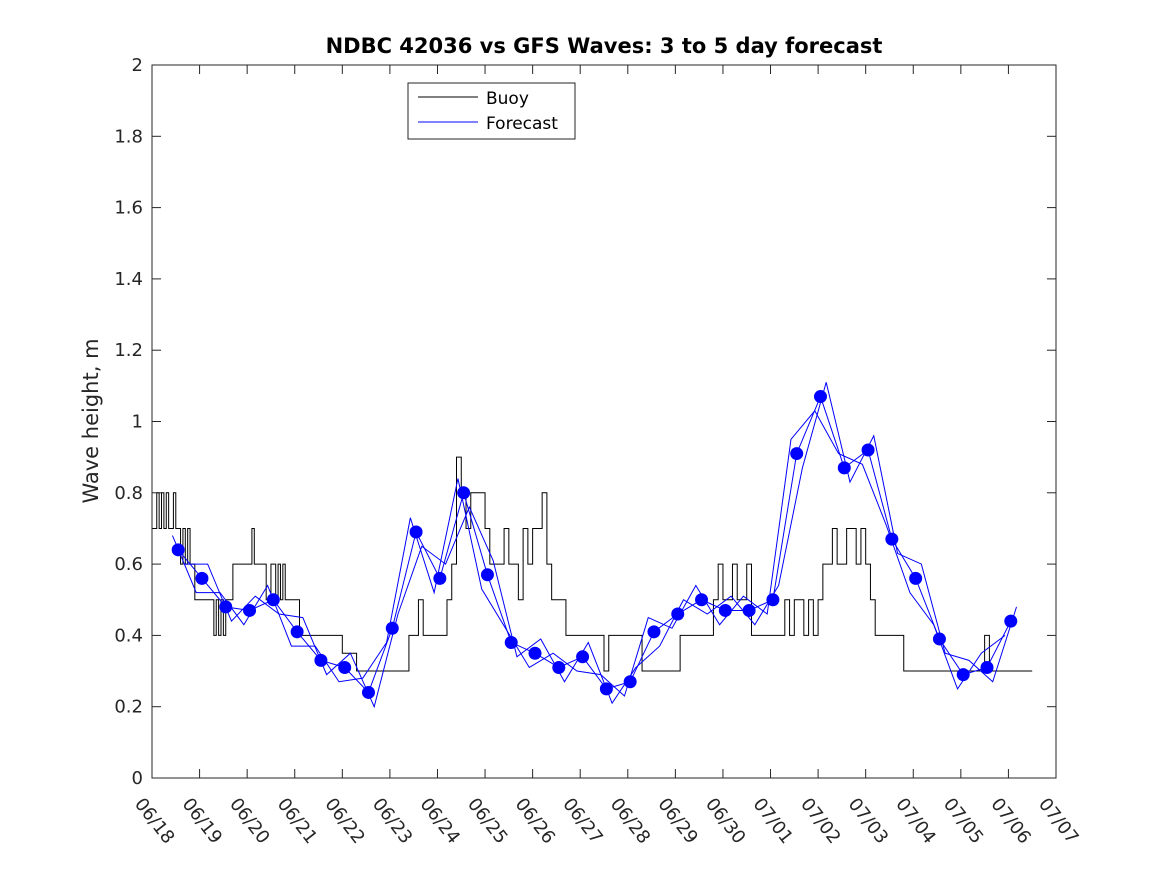 The width and height of the screenshot is (1167, 875). Describe the element at coordinates (128, 208) in the screenshot. I see `y-tick-label: 1.6` at that location.